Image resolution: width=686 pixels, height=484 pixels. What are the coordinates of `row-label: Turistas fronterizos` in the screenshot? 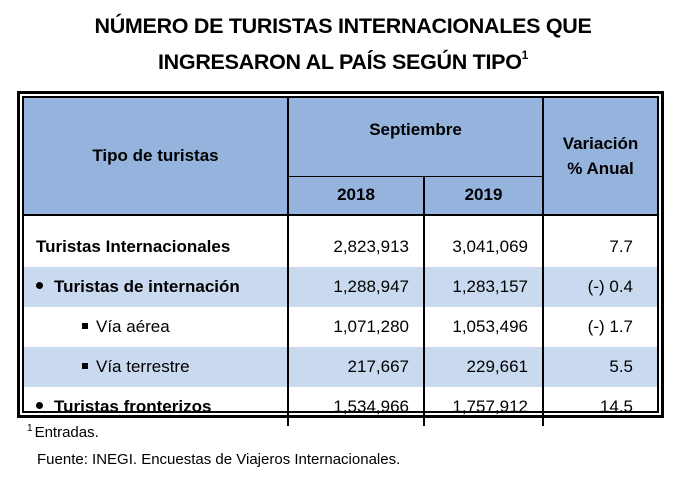 It's located at (156, 406).